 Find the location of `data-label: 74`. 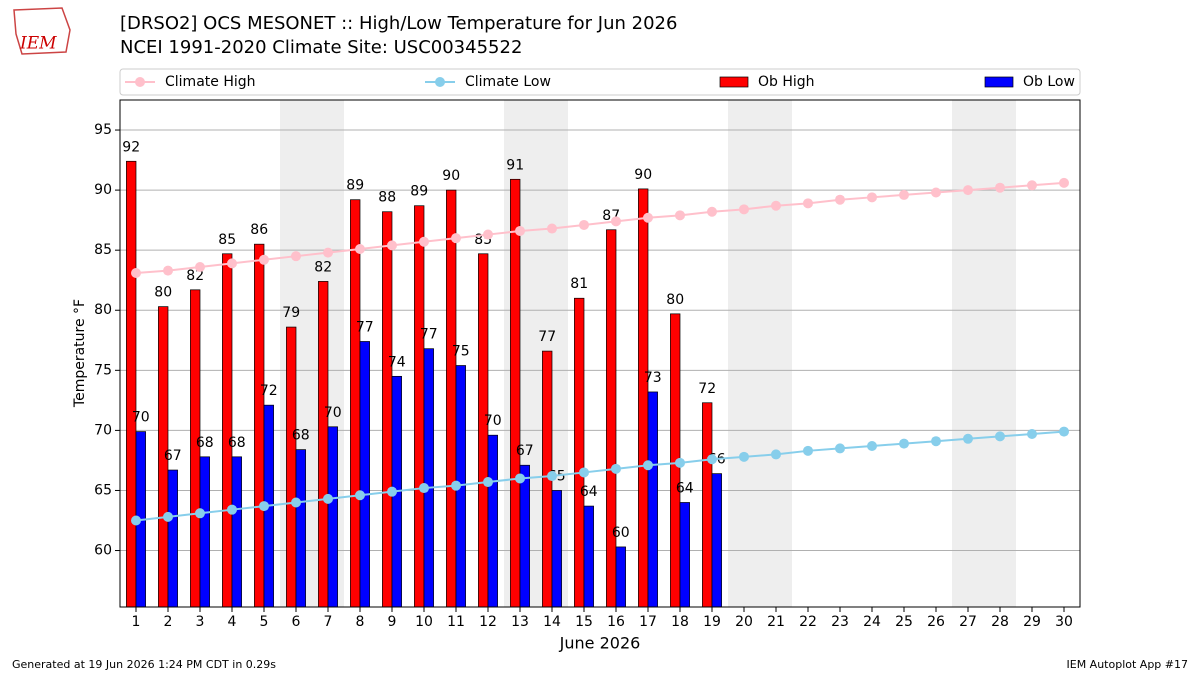

data-label: 74 is located at coordinates (397, 362).